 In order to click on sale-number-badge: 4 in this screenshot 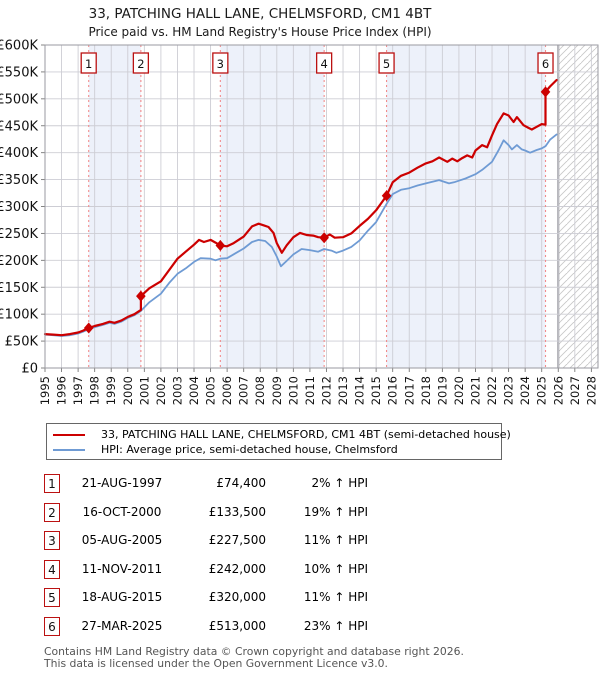, I will do `click(52, 569)`.